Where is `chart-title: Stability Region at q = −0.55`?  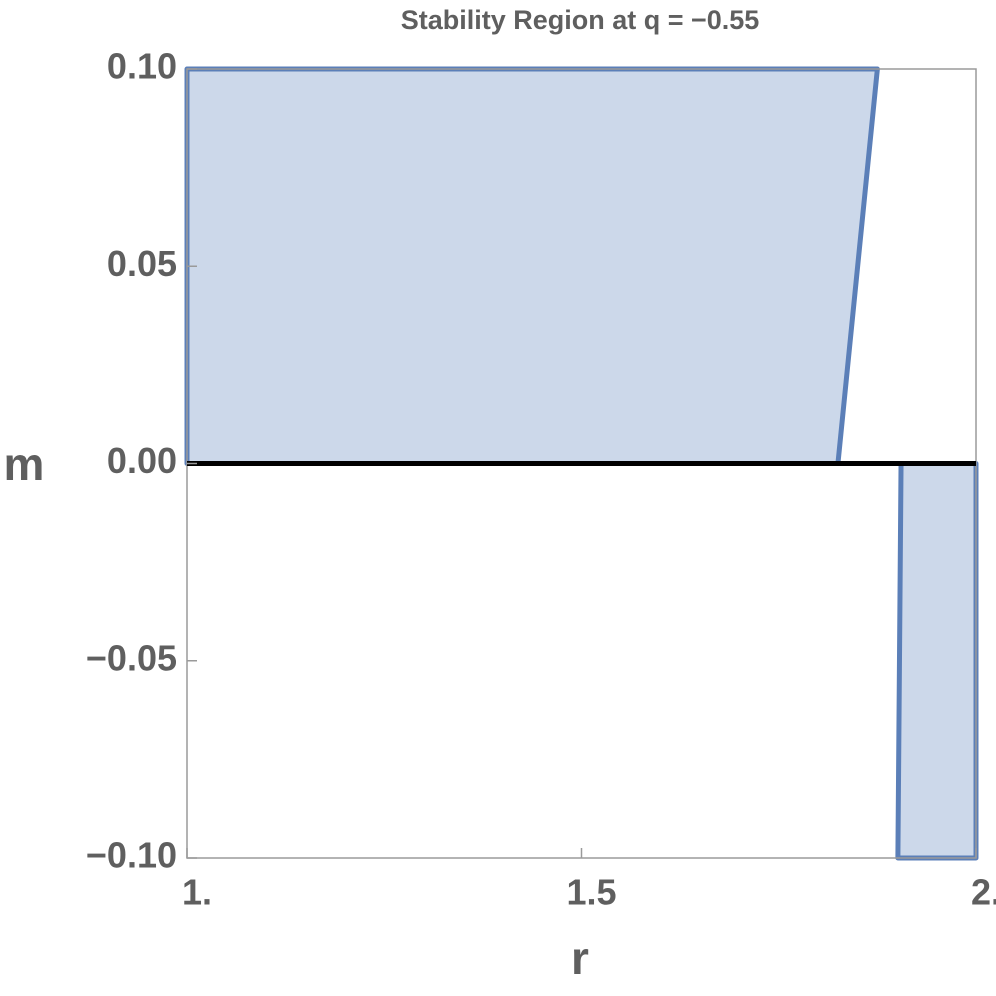 chart-title: Stability Region at q = −0.55 is located at coordinates (580, 20).